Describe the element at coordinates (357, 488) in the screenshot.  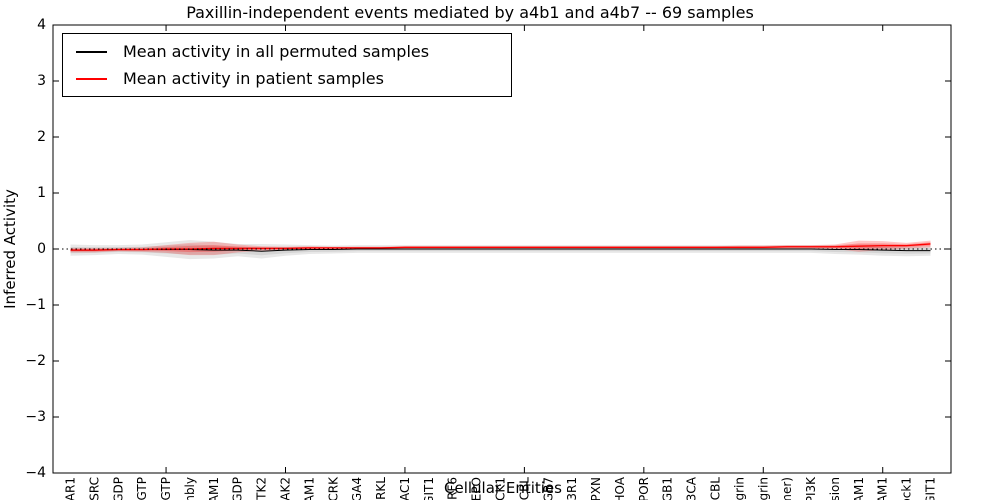
I see `x-tick-label: ITGA4` at that location.